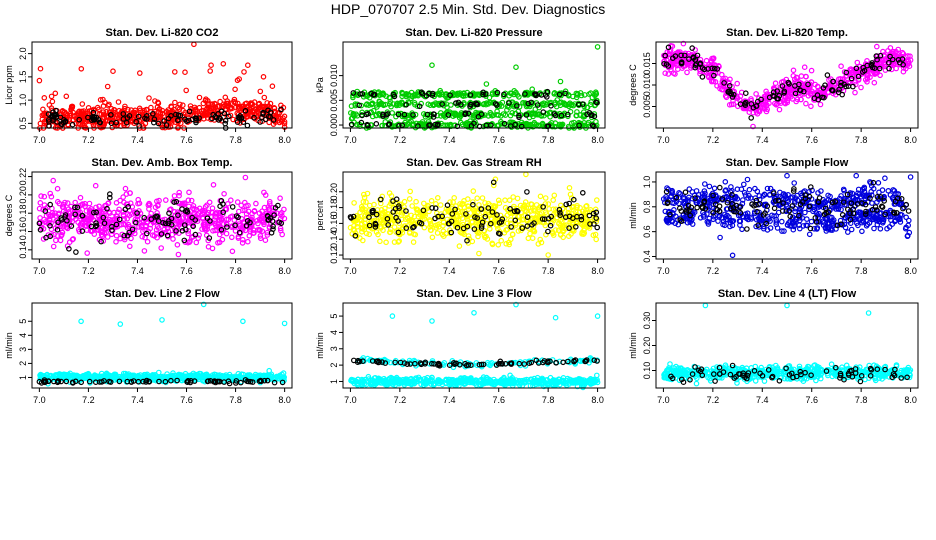 The height and width of the screenshot is (540, 936). I want to click on plot-frame, so click(474, 215).